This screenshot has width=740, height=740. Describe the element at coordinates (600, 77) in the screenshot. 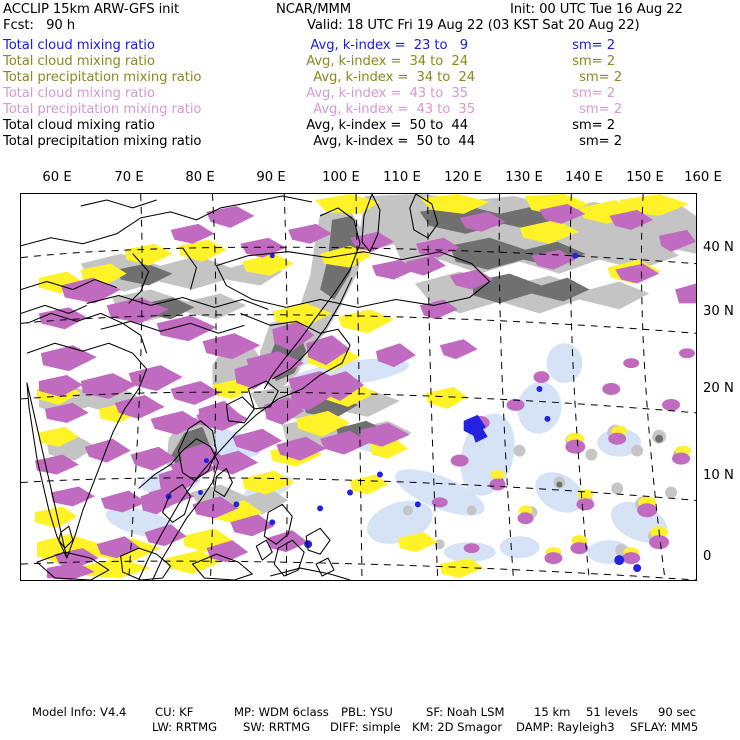

I see `field-sm-2: sm= 2` at that location.